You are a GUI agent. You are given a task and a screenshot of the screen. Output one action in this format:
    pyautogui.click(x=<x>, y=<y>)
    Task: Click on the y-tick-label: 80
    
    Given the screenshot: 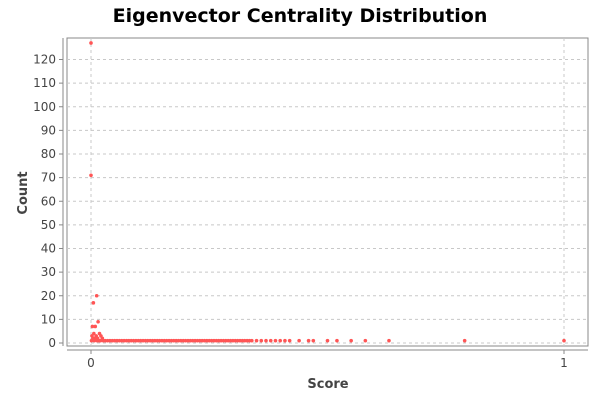 What is the action you would take?
    pyautogui.click(x=48, y=154)
    